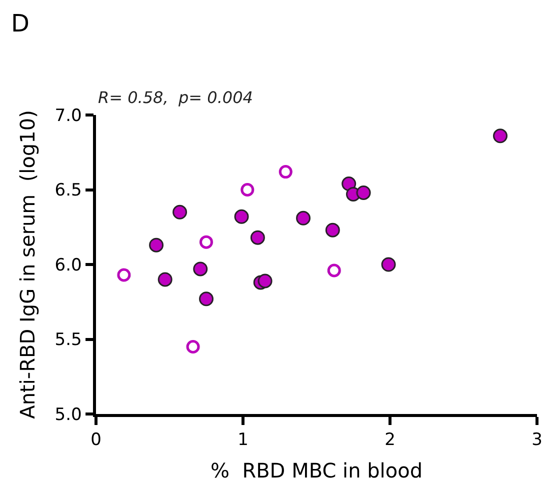  I want to click on x-tick-label: 3, so click(537, 440).